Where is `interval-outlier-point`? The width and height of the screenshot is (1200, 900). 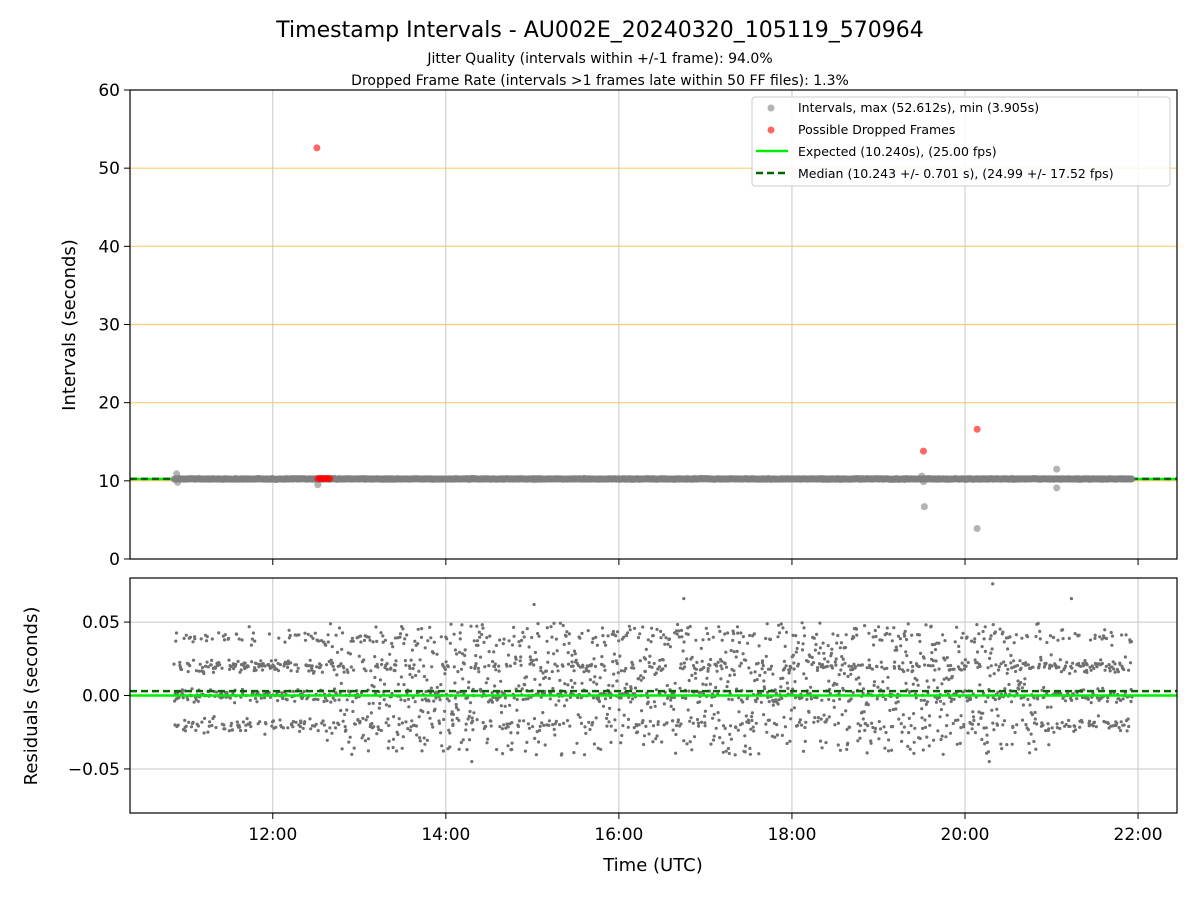
interval-outlier-point is located at coordinates (977, 529).